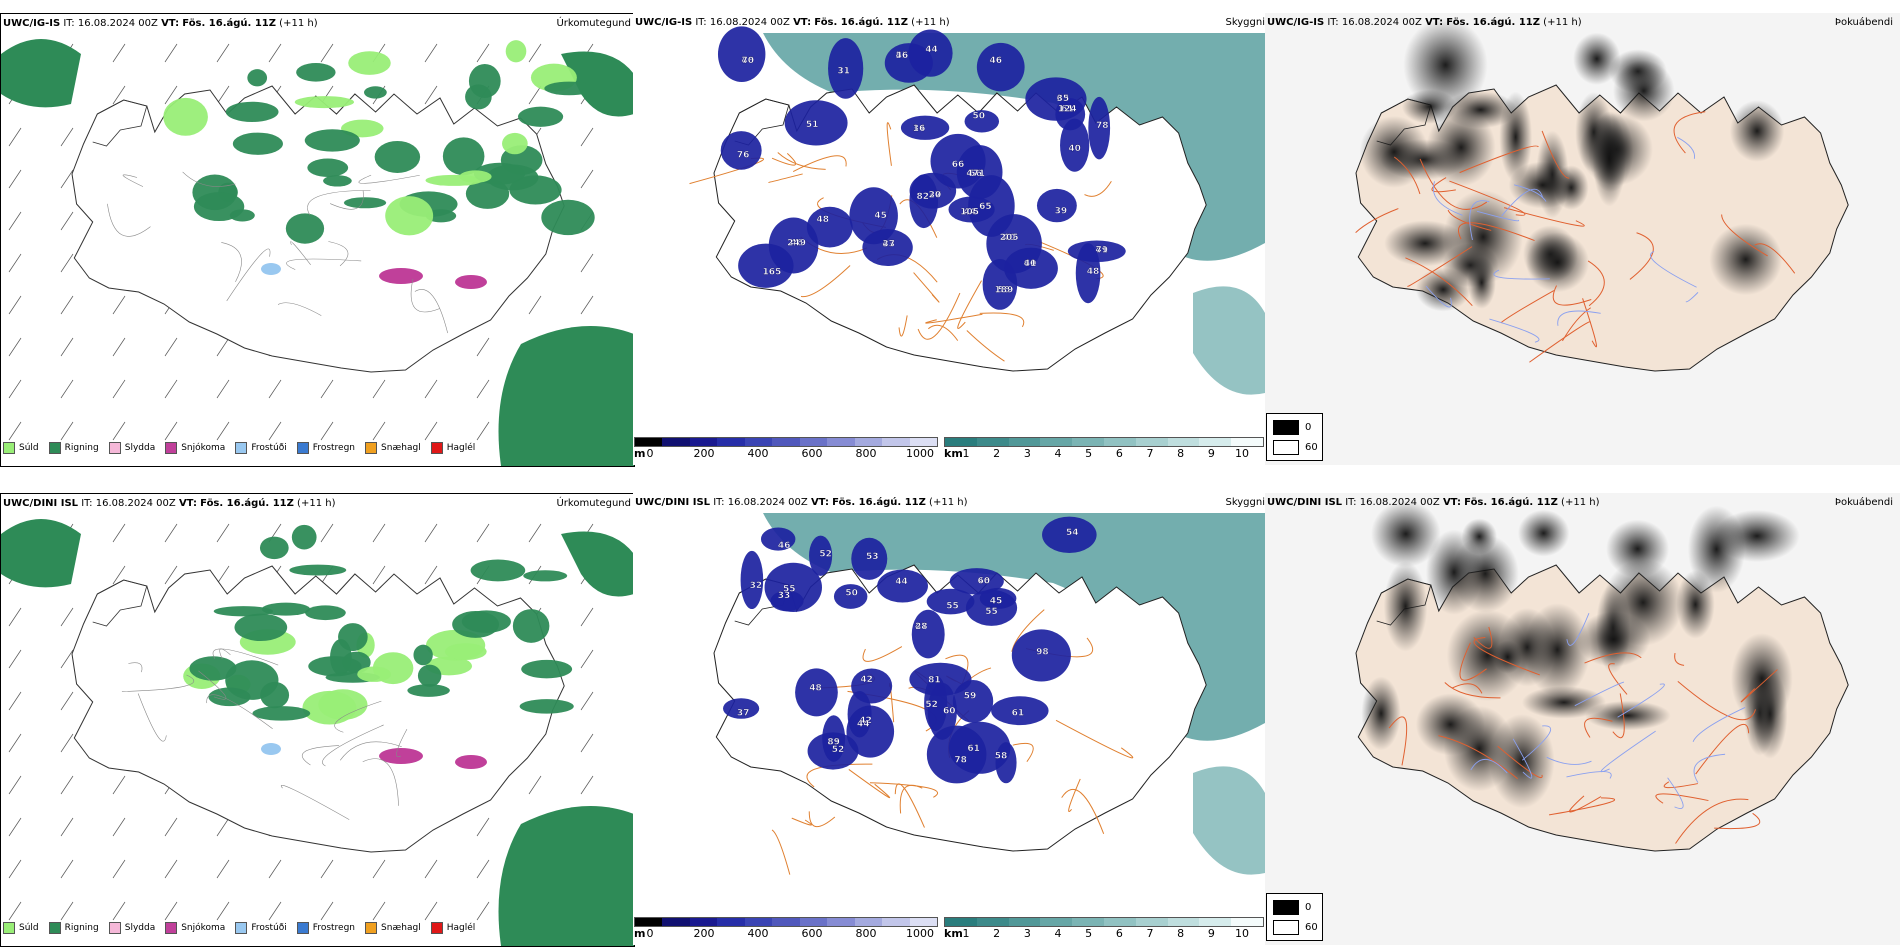 This screenshot has height=950, width=1900. I want to click on cloud-base-label: 59, so click(970, 696).